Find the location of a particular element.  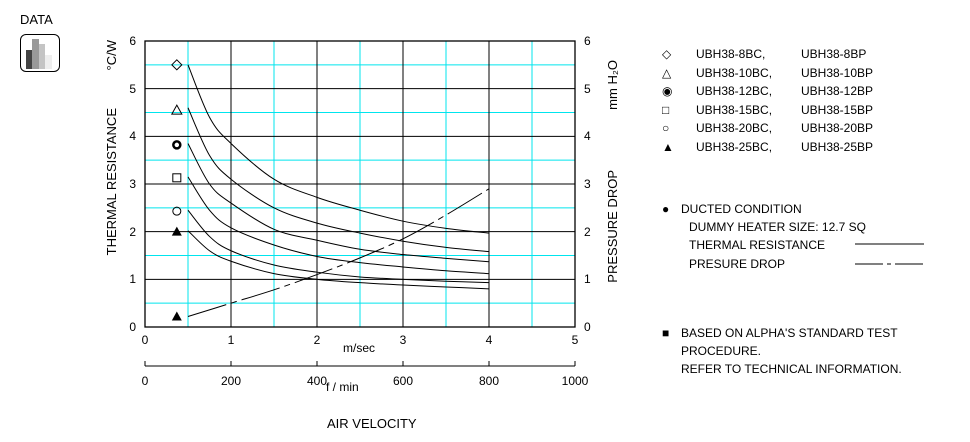

legend-bc: UBH38-20BC, is located at coordinates (734, 128).